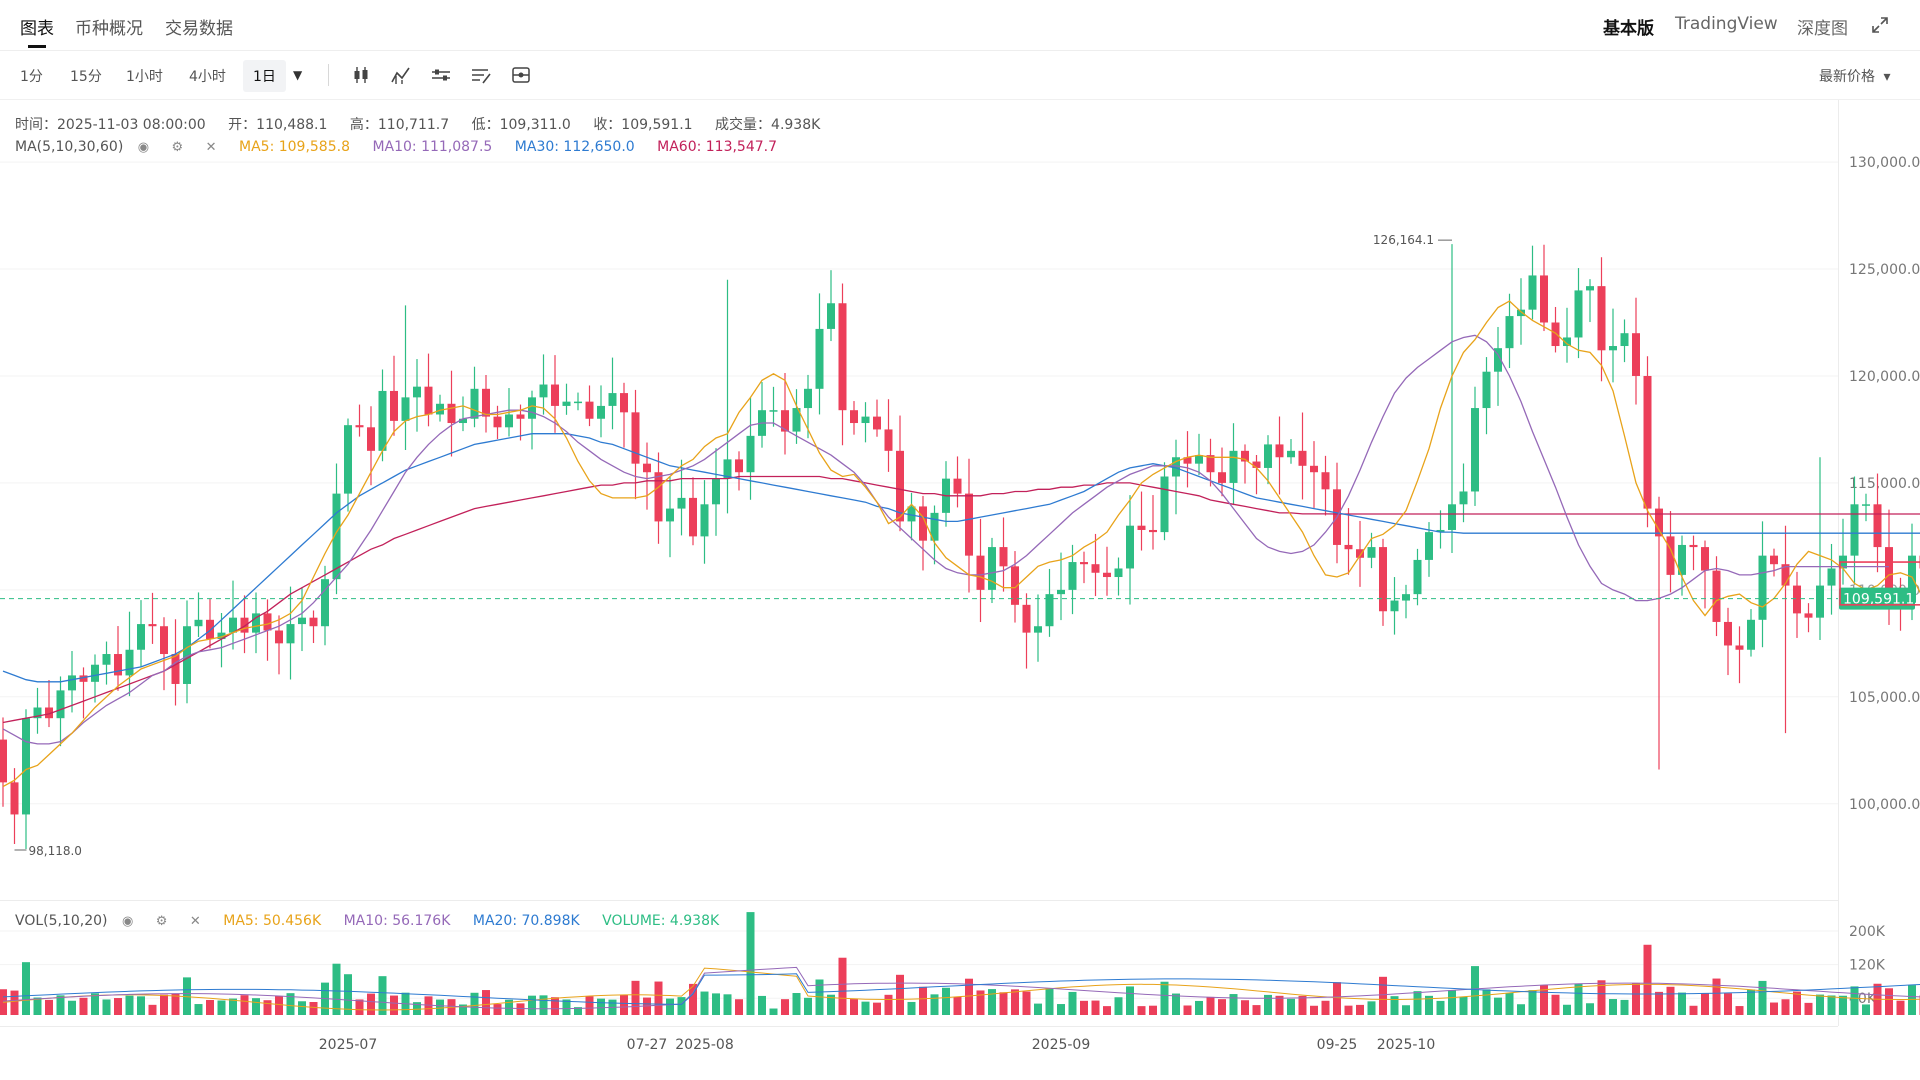 Image resolution: width=1920 pixels, height=1080 pixels. What do you see at coordinates (37, 29) in the screenshot?
I see `tab-chart: 图表` at bounding box center [37, 29].